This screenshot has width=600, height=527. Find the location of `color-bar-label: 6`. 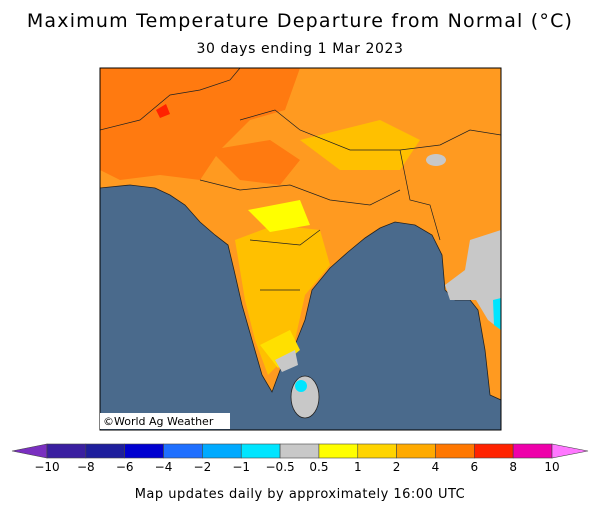

color-bar-label: 6 is located at coordinates (474, 467).